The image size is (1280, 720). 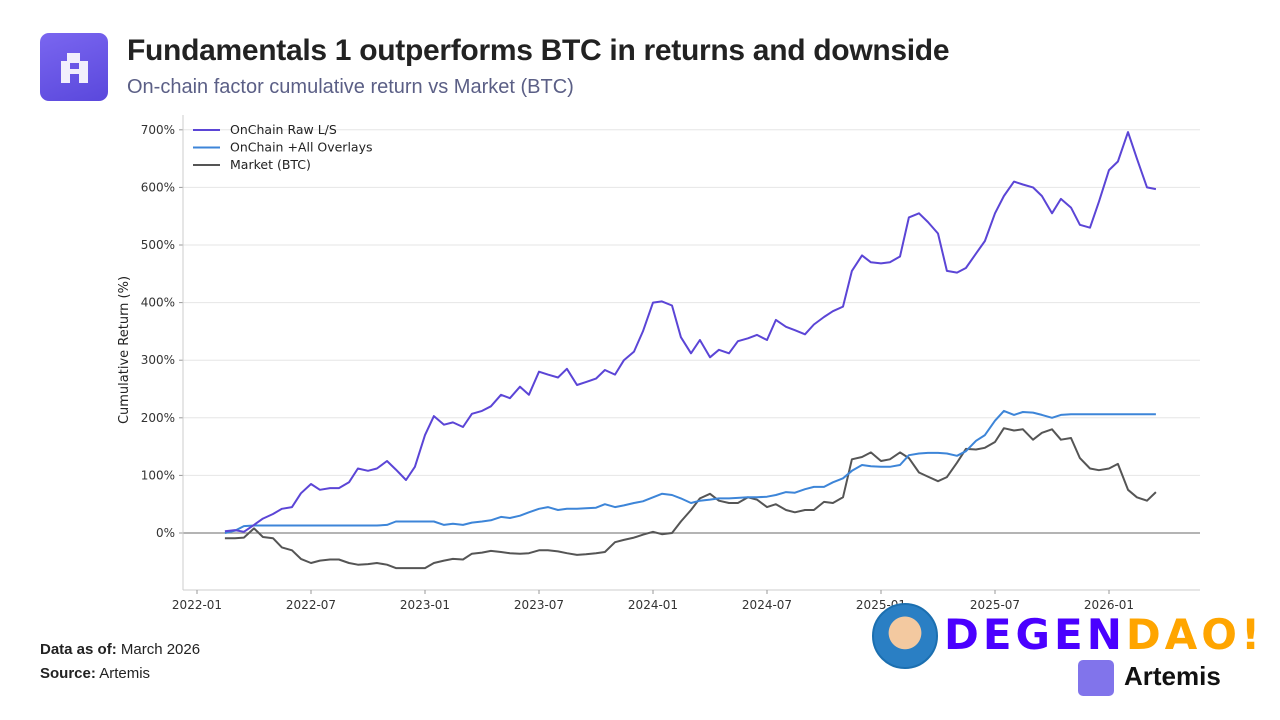 I want to click on x-tick-label: 2022-01, so click(x=197, y=605).